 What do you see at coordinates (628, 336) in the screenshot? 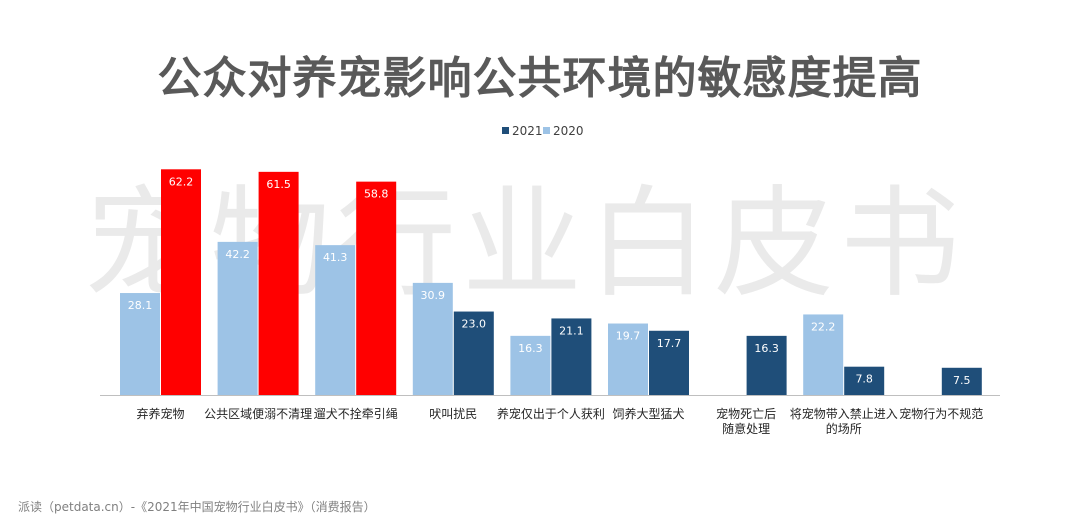
I see `data-label-2020: 19.7` at bounding box center [628, 336].